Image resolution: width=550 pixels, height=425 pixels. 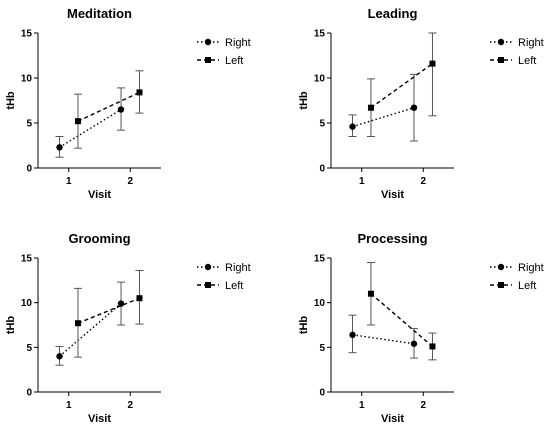 I want to click on chart-title: Processing, so click(x=392, y=238).